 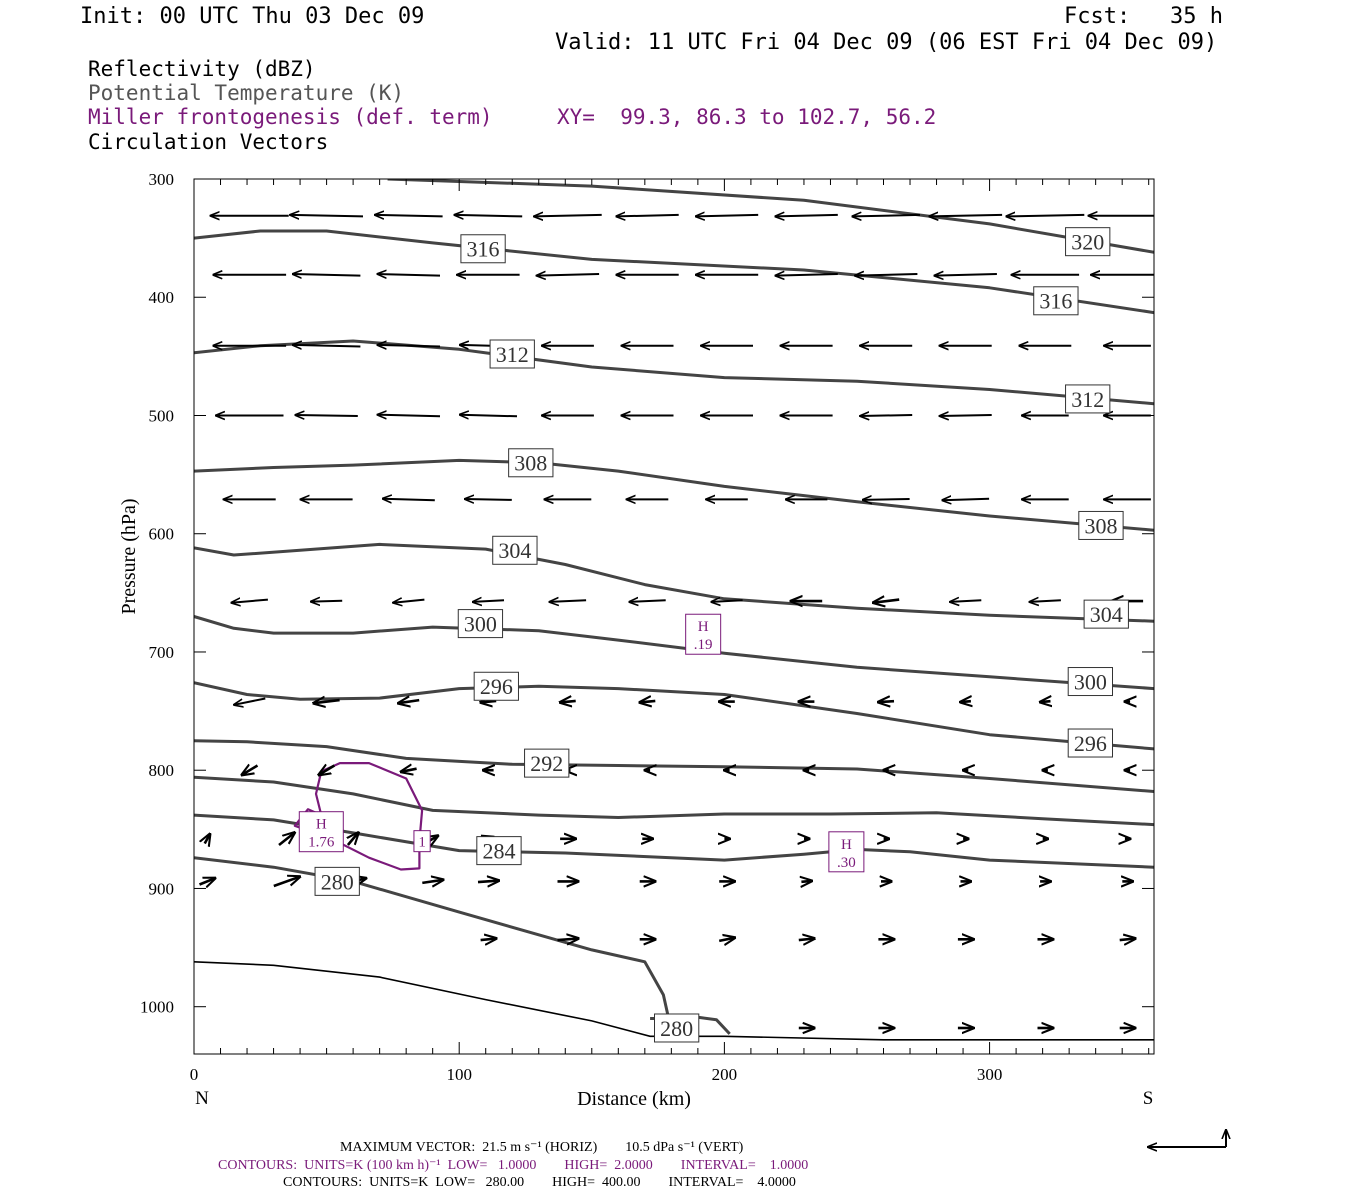 I want to click on frontogenesis-high-letter-2: H, so click(x=846, y=845).